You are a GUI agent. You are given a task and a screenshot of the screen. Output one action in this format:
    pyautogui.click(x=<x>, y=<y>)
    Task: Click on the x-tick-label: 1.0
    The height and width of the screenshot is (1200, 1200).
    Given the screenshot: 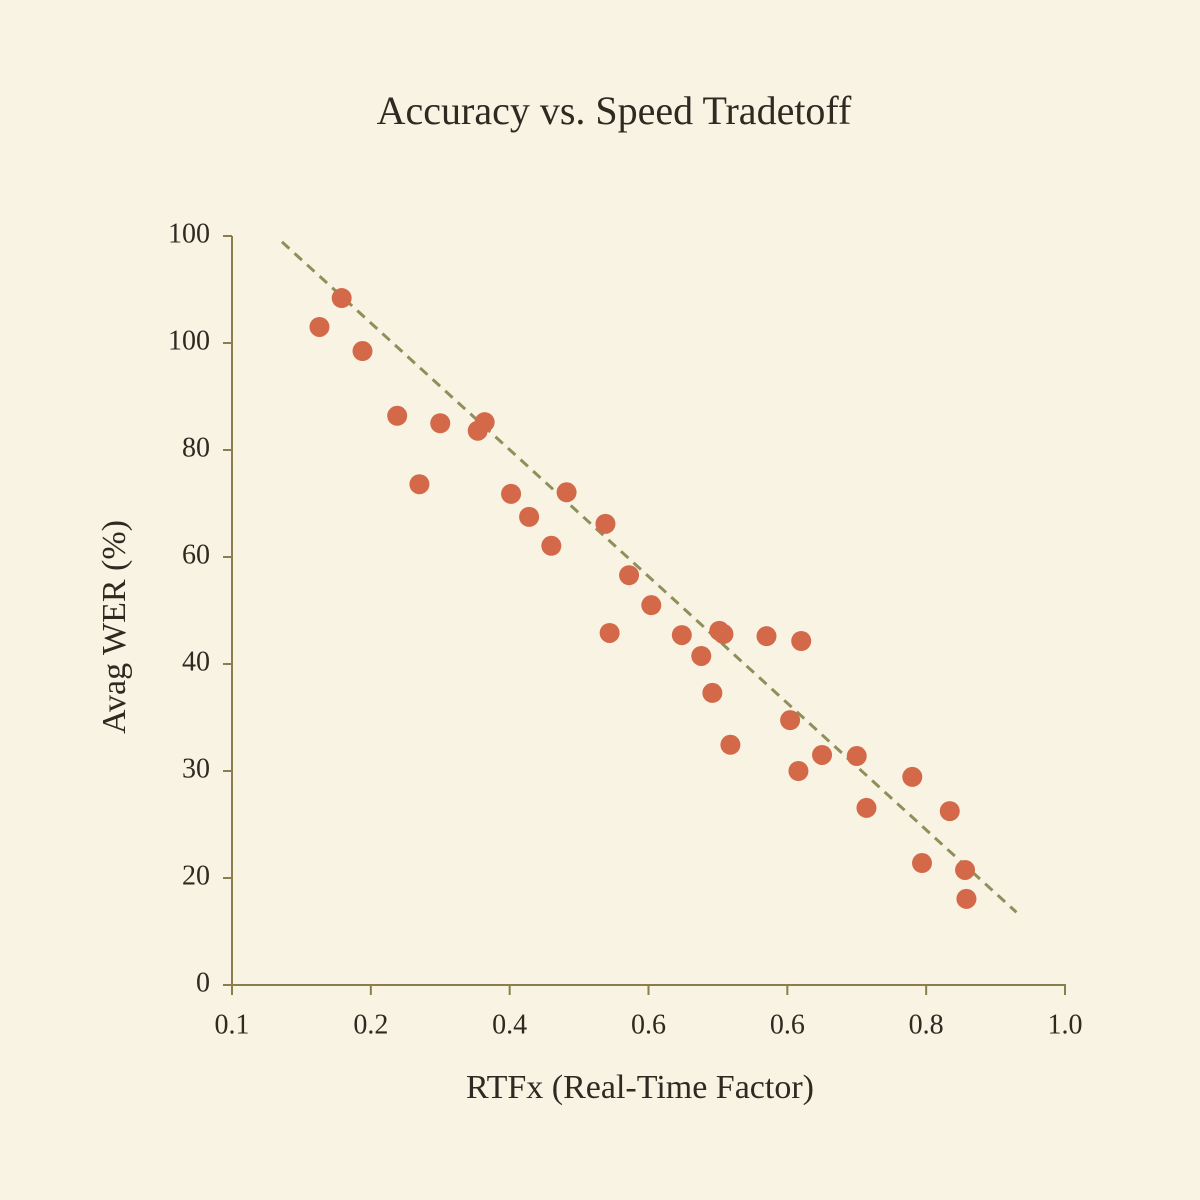 What is the action you would take?
    pyautogui.click(x=1065, y=1024)
    